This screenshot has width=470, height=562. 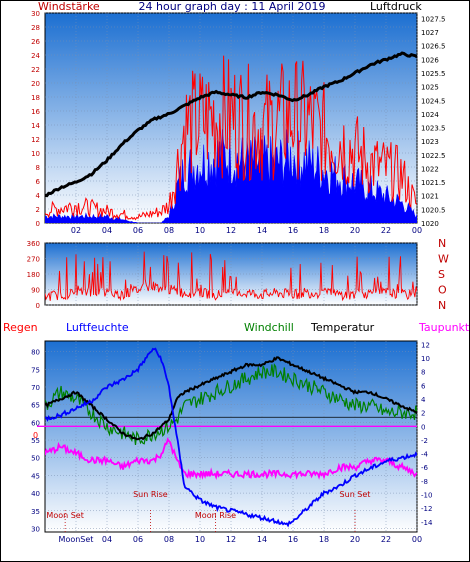 I want to click on humidity-tick-label: 75, so click(x=35, y=370).